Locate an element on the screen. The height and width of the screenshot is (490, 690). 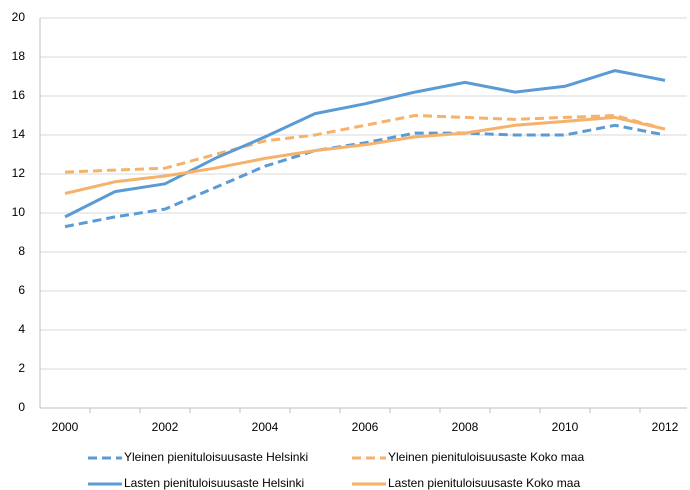
x-tick-label: 2006 is located at coordinates (365, 427).